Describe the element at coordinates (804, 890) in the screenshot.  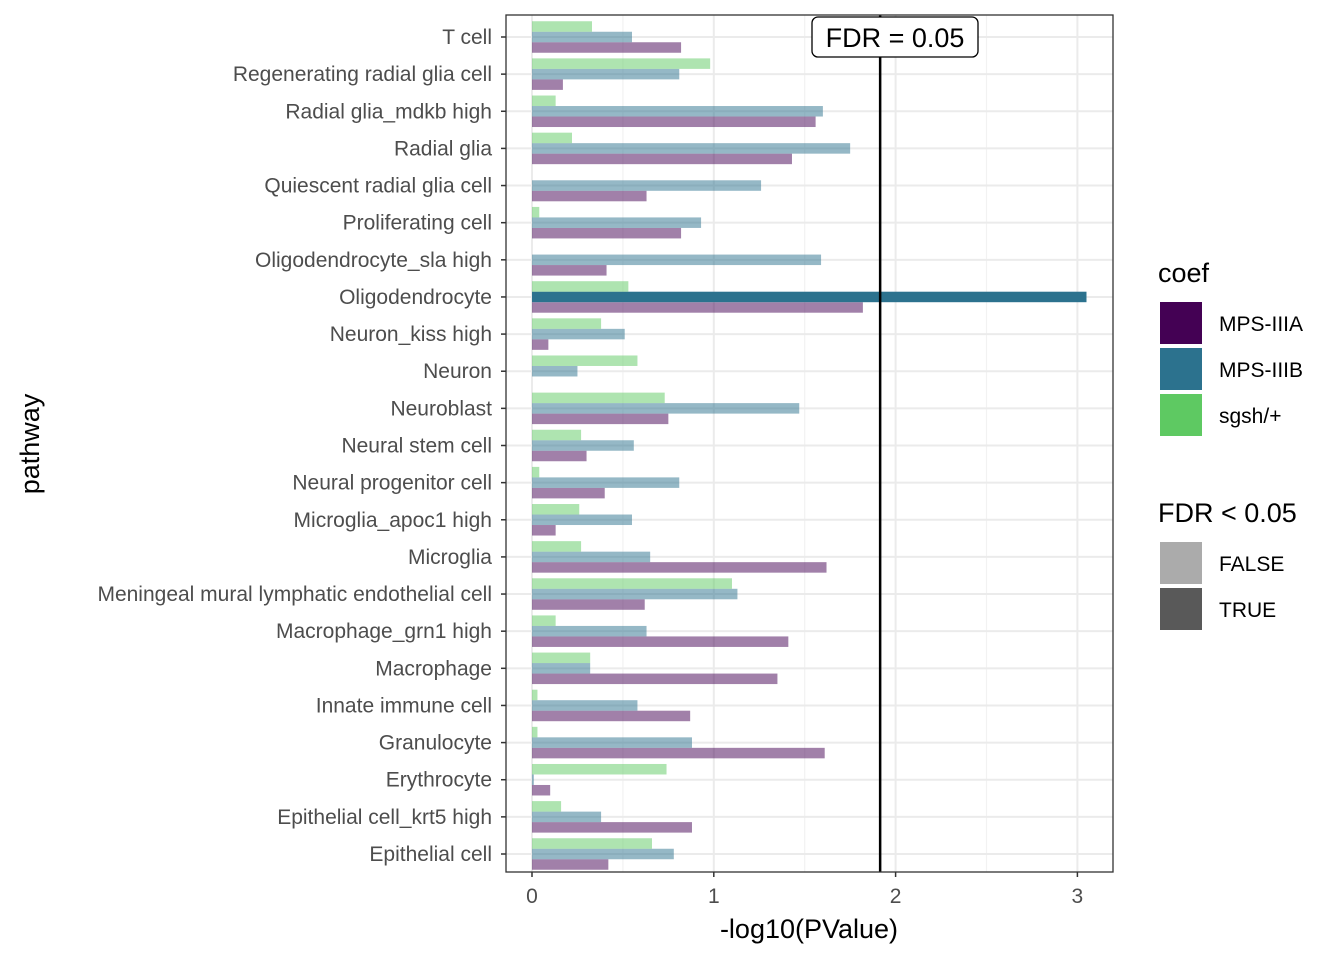
I see `x-axis: 0 1 2 3` at that location.